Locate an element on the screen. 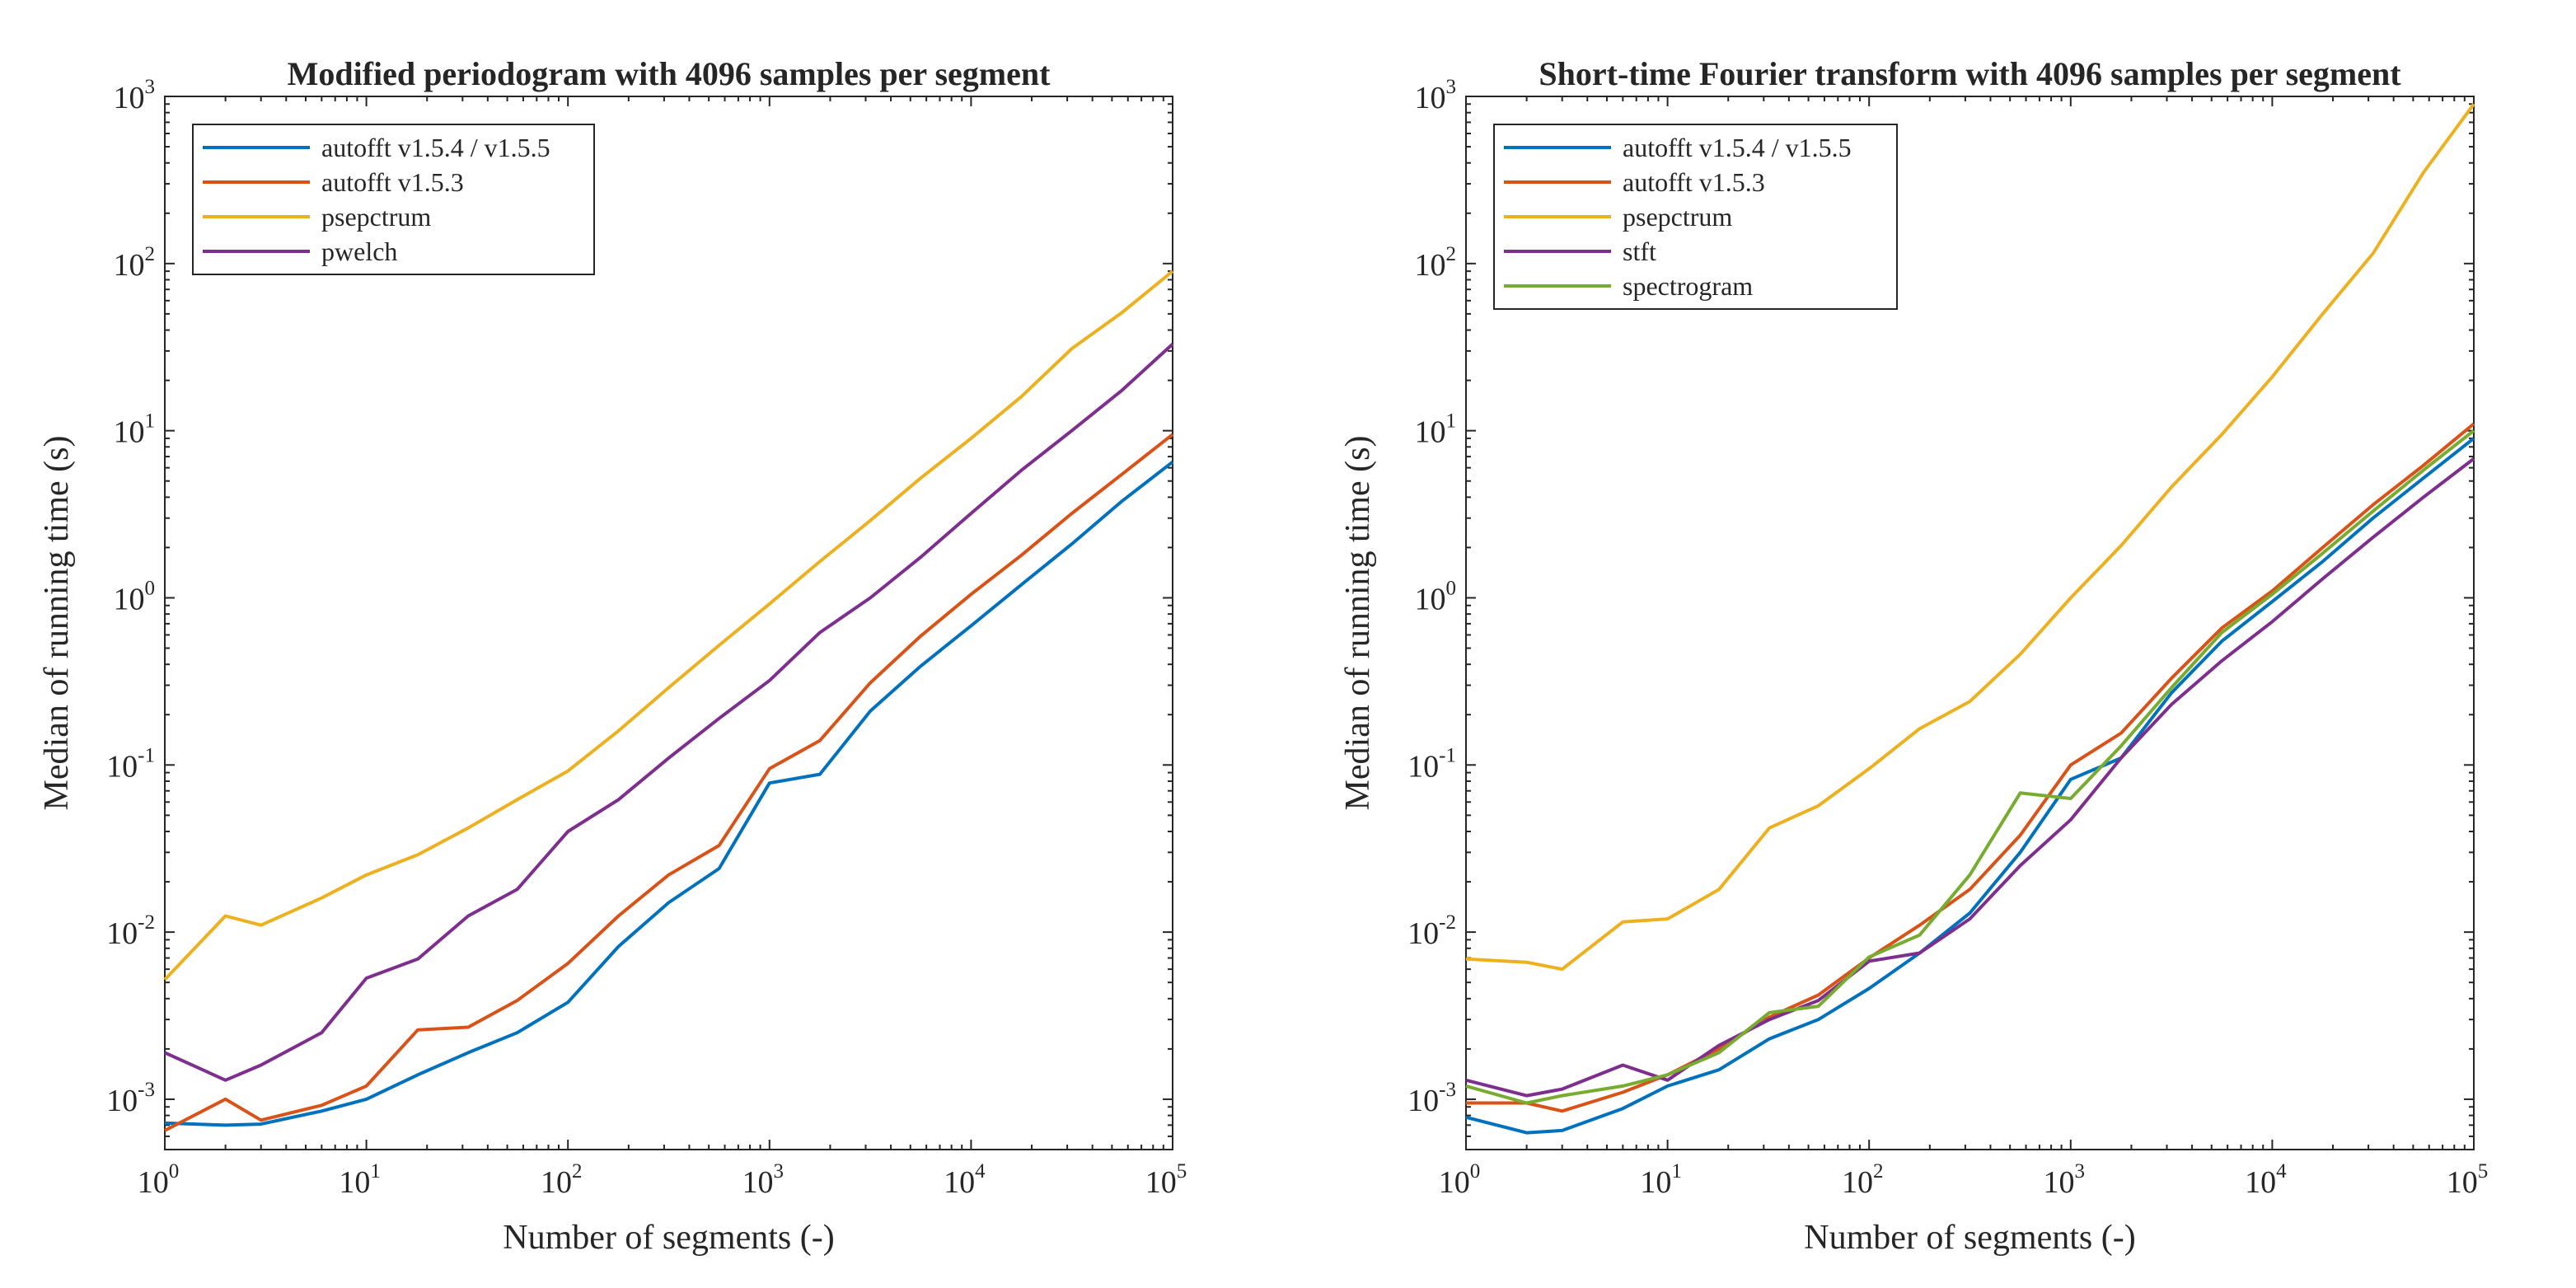 This screenshot has height=1288, width=2576. legend-label: pwelch is located at coordinates (359, 251).